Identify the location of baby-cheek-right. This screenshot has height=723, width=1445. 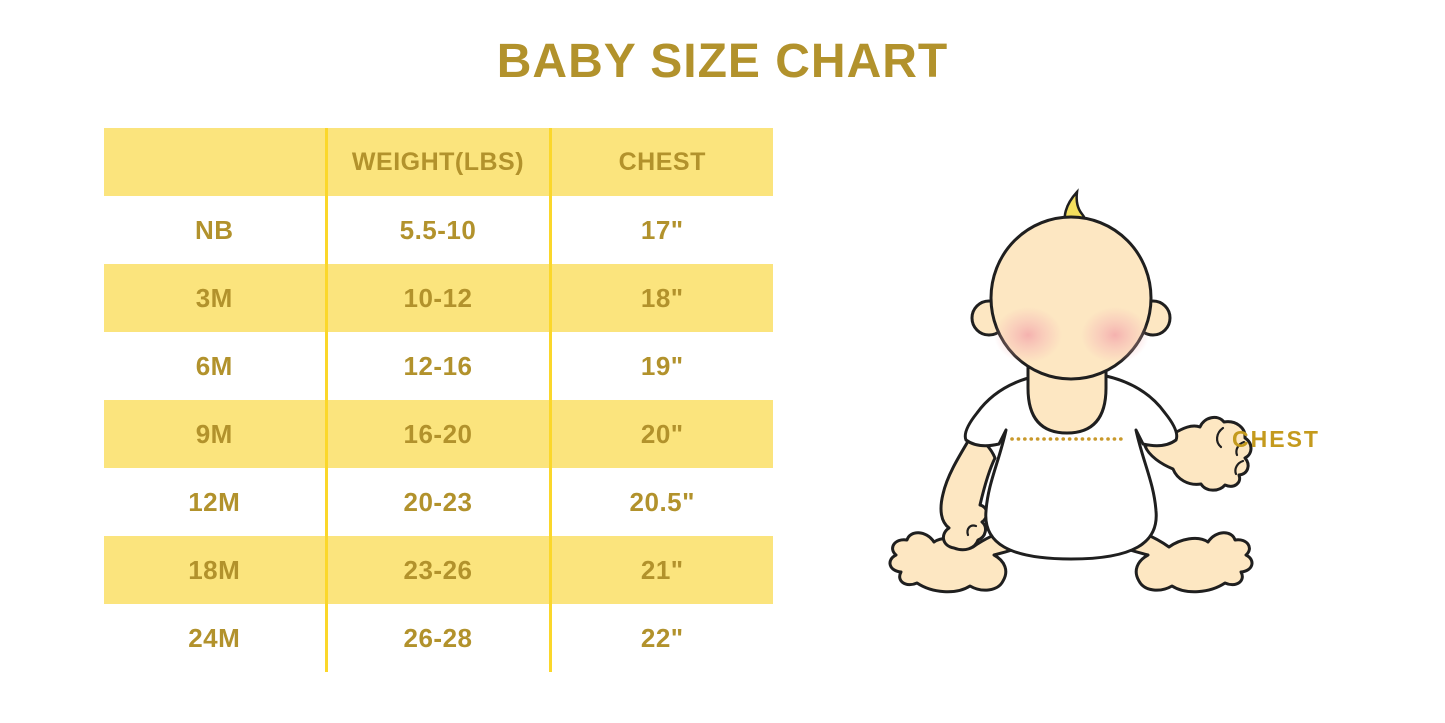
(1115, 335).